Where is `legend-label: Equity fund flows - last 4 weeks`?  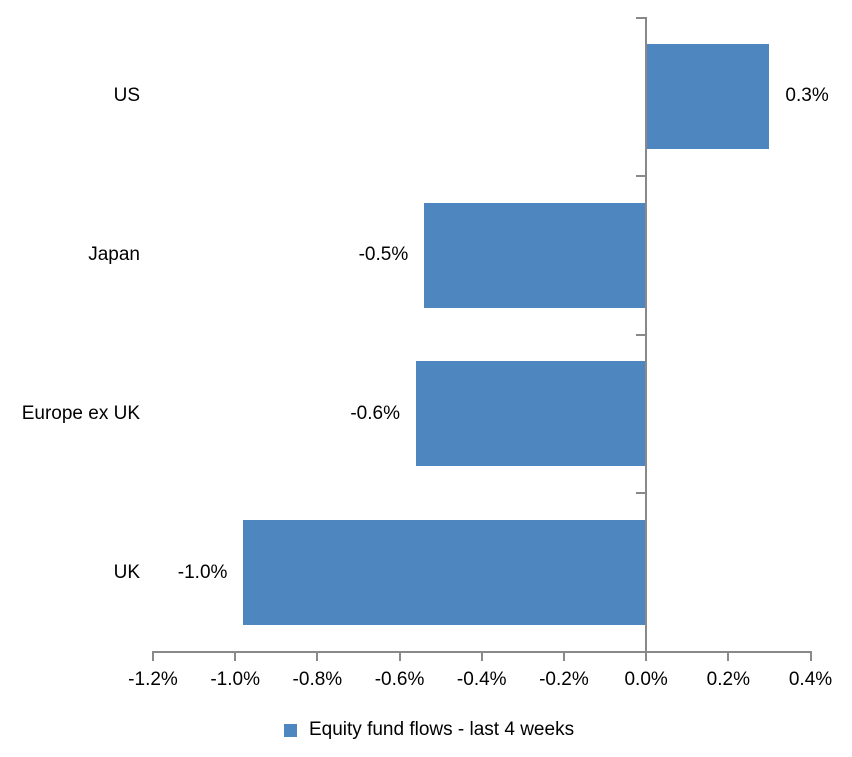 legend-label: Equity fund flows - last 4 weeks is located at coordinates (442, 729).